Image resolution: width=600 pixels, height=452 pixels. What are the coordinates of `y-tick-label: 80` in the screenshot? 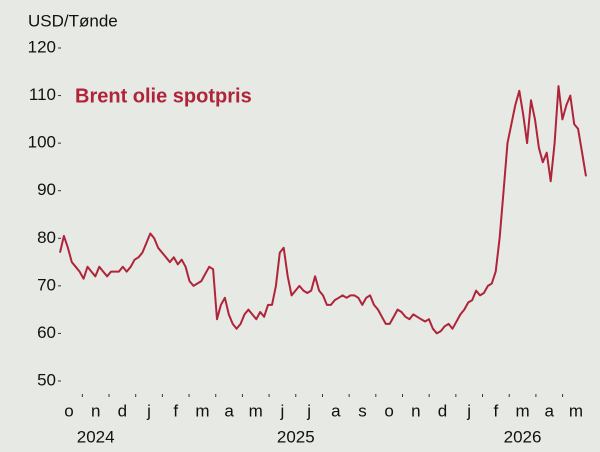 It's located at (46, 237).